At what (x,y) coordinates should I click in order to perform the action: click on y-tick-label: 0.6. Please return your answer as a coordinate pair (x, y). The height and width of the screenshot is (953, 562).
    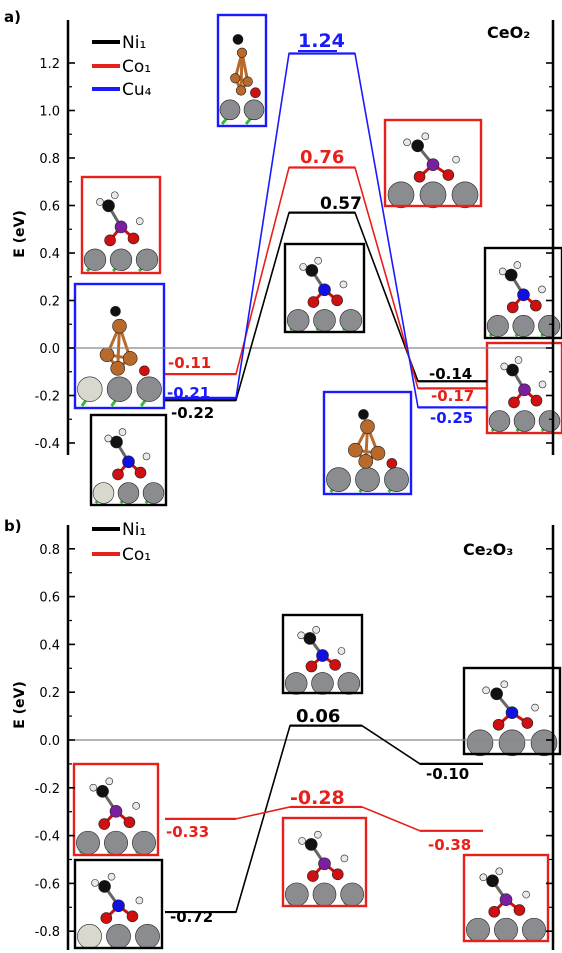
    Looking at the image, I should click on (49, 207).